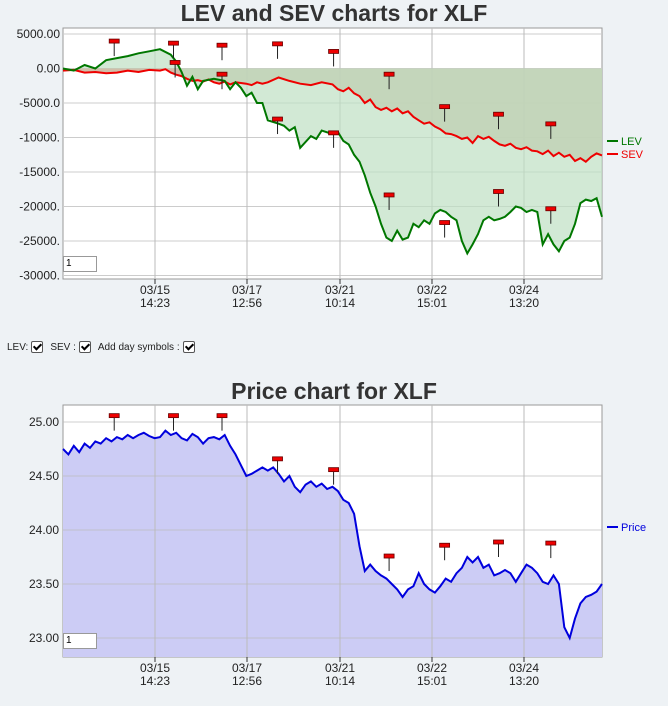 The height and width of the screenshot is (706, 668). Describe the element at coordinates (44, 530) in the screenshot. I see `y-tick-label: 24.00` at that location.